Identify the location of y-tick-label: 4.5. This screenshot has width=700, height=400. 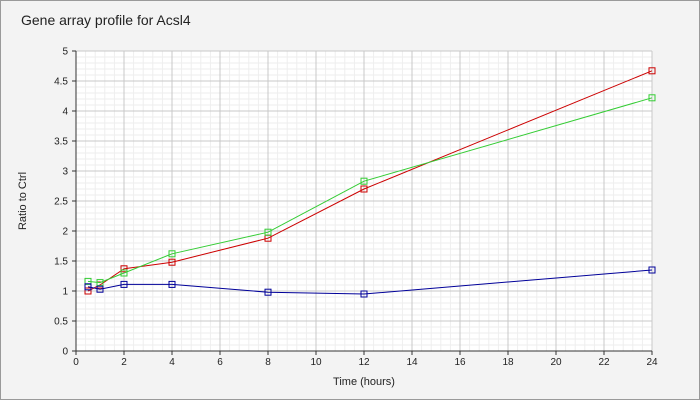
(61, 82).